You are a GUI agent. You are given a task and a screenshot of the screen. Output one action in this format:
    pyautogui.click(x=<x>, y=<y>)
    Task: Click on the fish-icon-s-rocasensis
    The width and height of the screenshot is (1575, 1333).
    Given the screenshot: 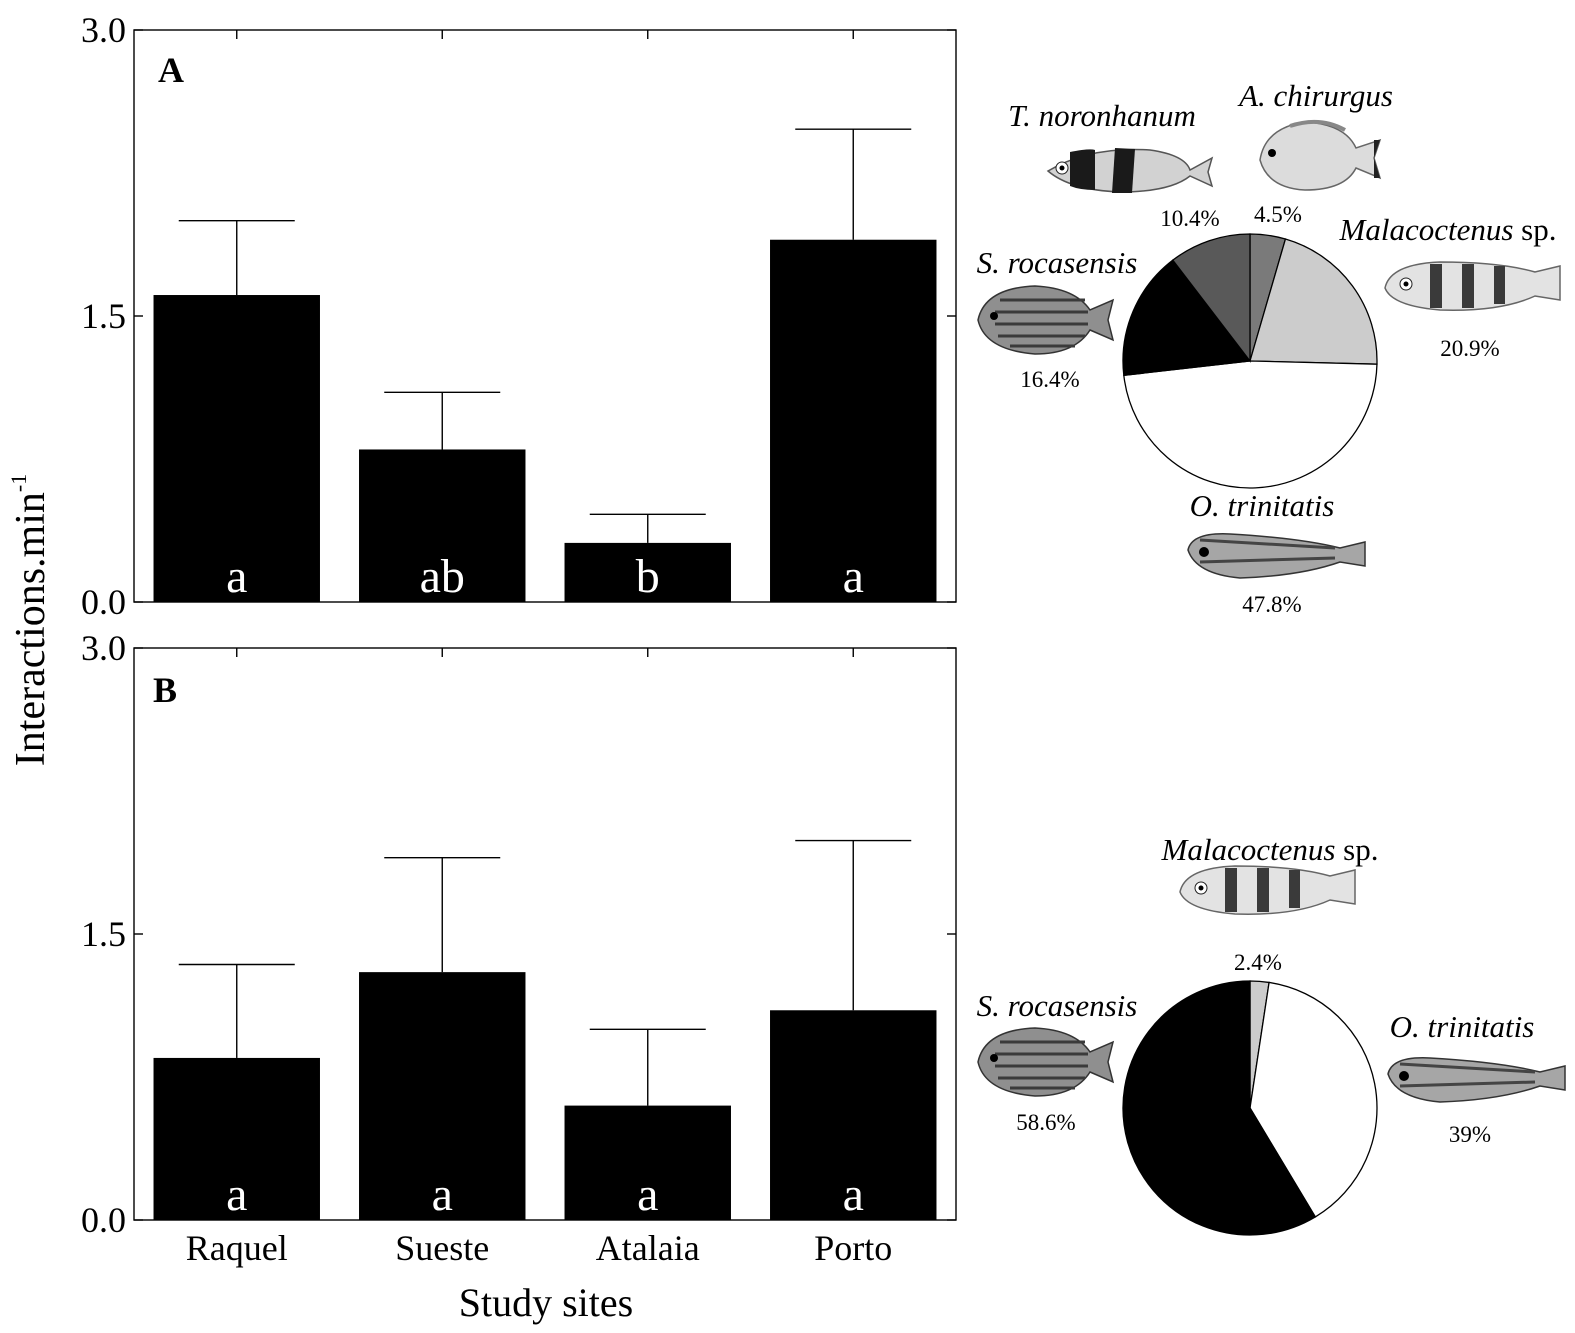 What is the action you would take?
    pyautogui.click(x=1046, y=320)
    